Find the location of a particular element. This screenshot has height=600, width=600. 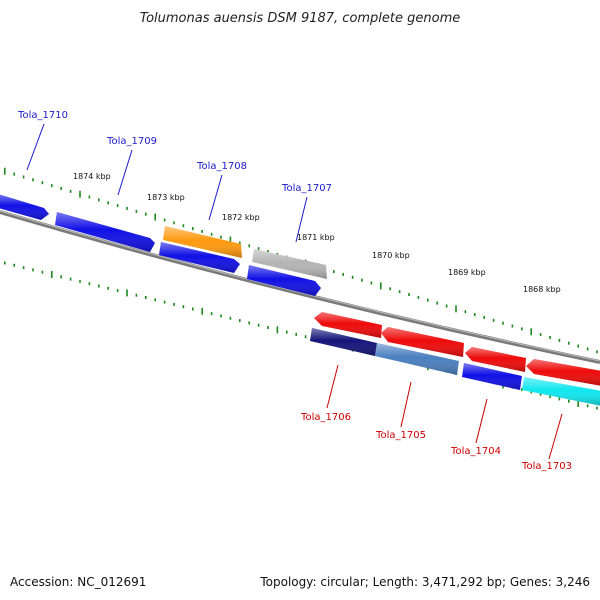

gene-label-group-reverse: Tola_1706 Tola_1705 Tola_1704 Tola_1703 is located at coordinates (436, 418).